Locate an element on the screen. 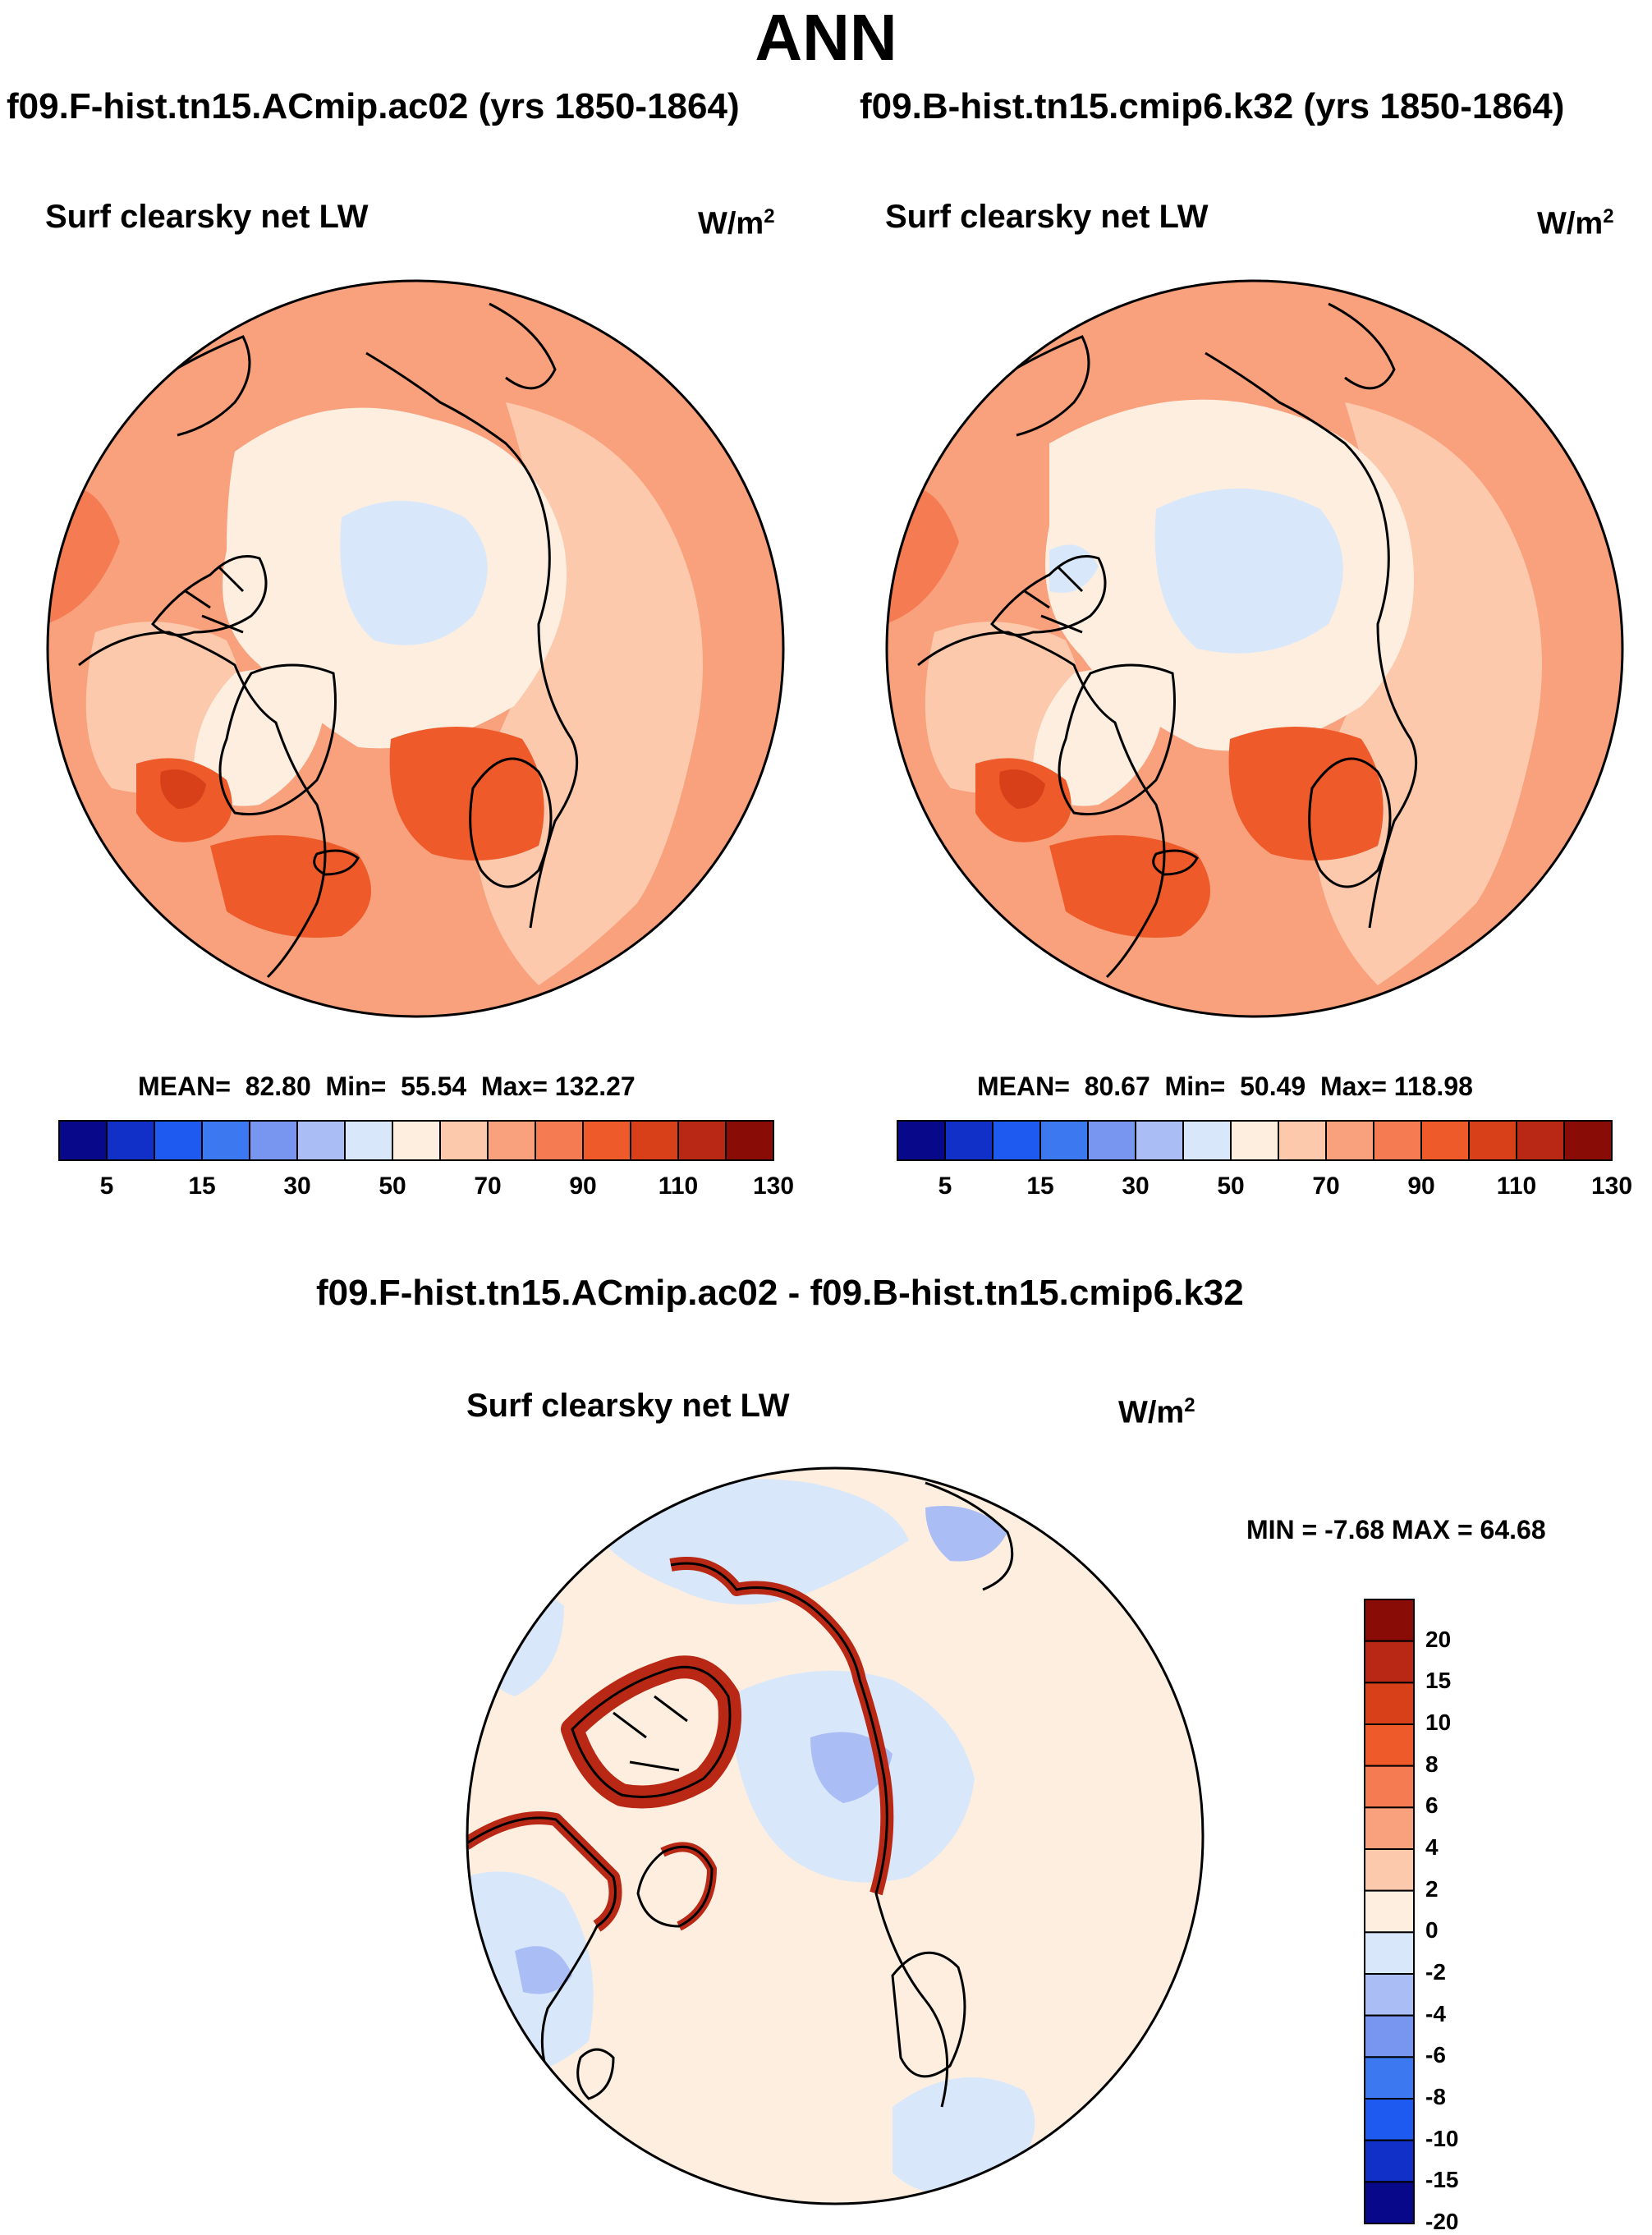 This screenshot has height=2235, width=1652. colorbar-tick-label: 50 is located at coordinates (1231, 1186).